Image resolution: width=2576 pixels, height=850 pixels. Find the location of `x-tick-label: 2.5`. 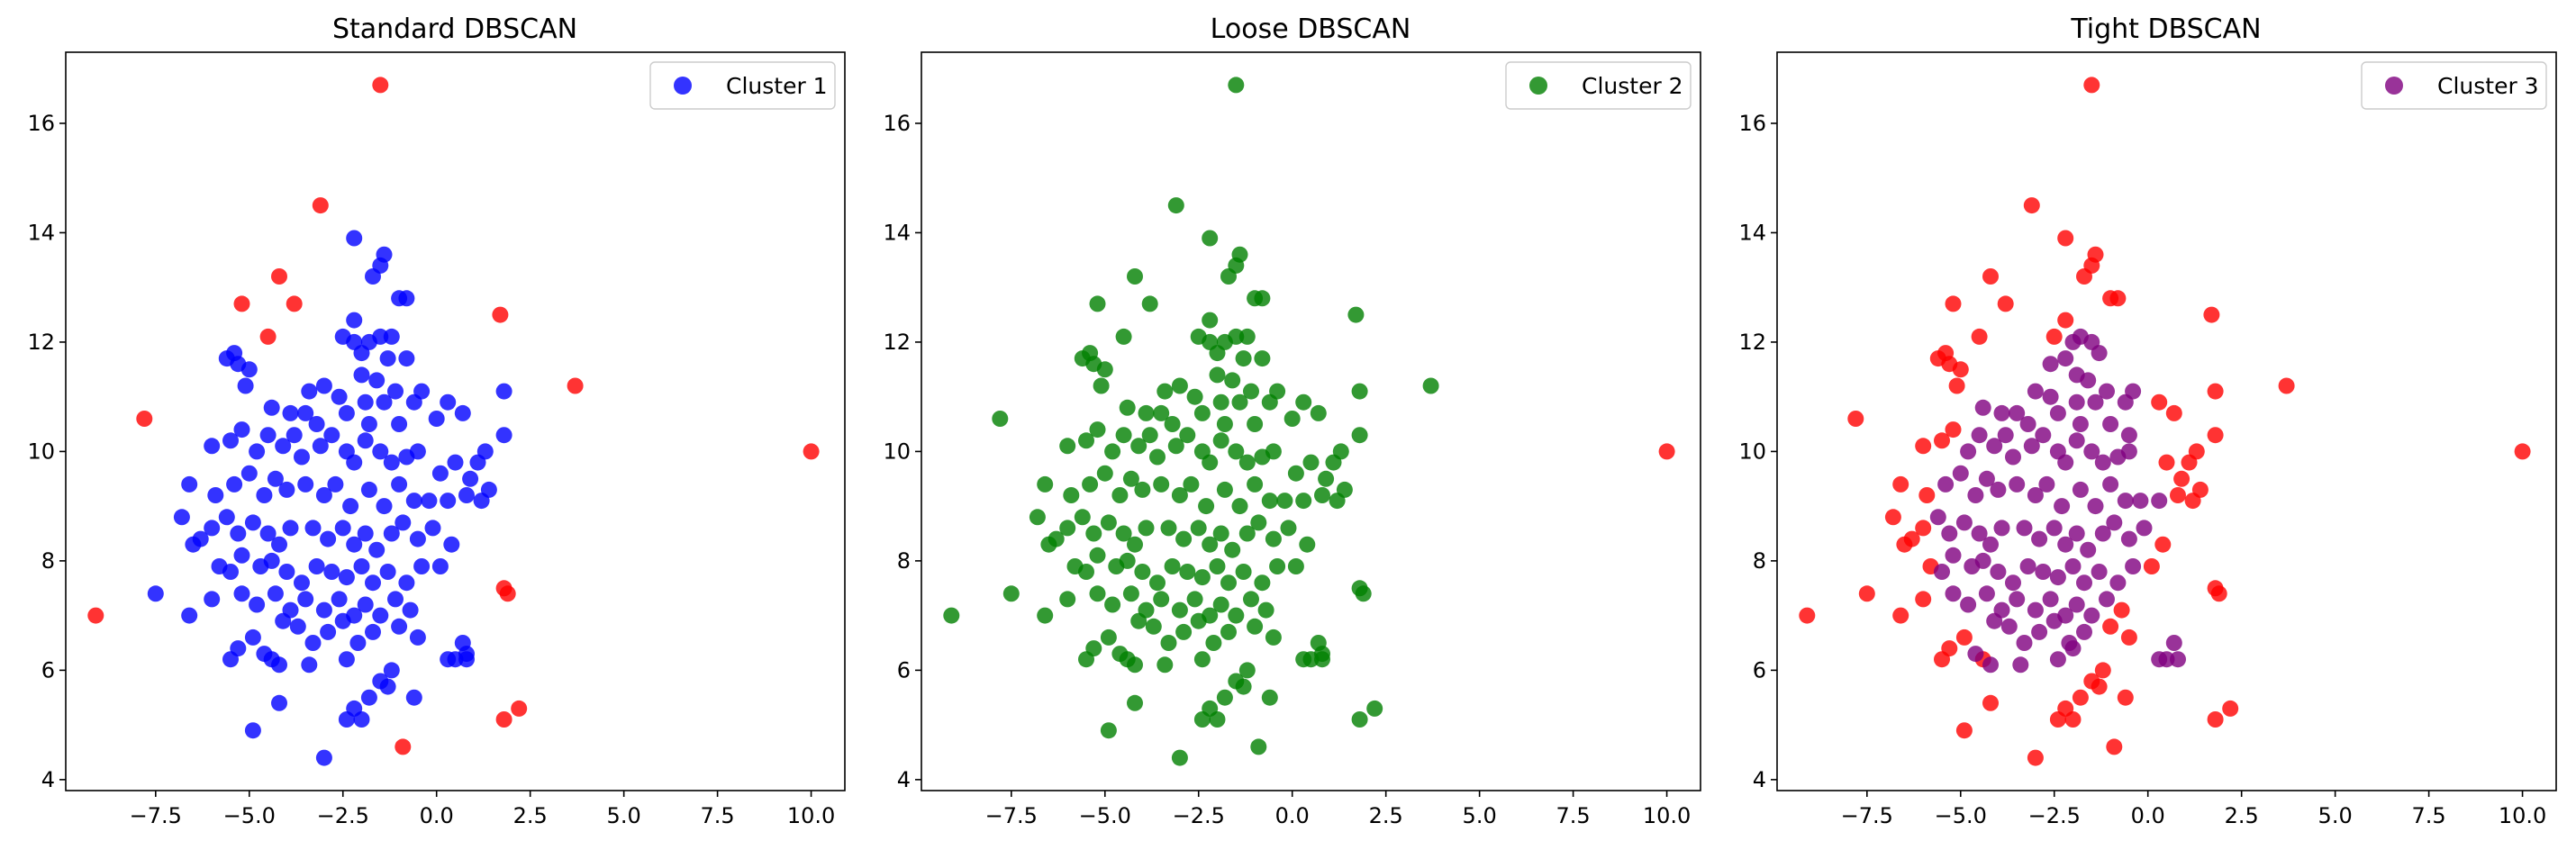

x-tick-label: 2.5 is located at coordinates (1386, 816).